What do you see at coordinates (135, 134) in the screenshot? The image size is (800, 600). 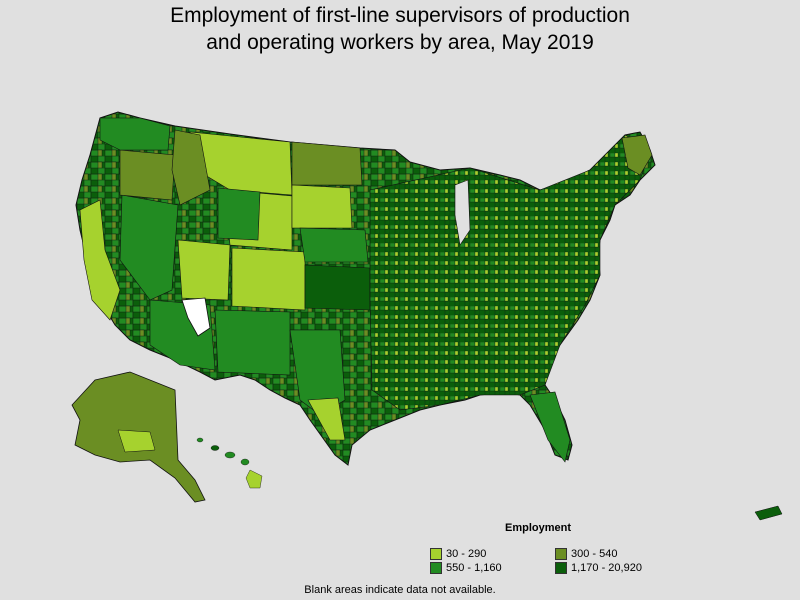 I see `washington-region` at bounding box center [135, 134].